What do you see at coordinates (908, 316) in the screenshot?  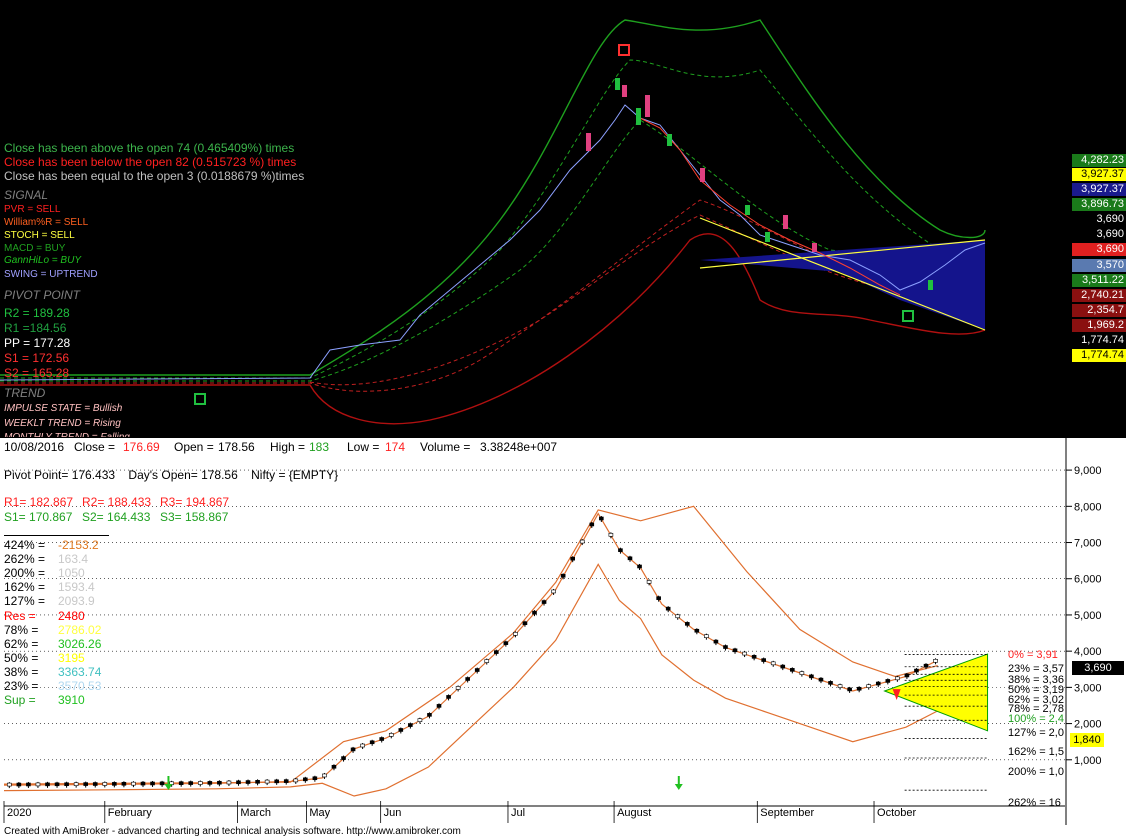 I see `signal-box-right` at bounding box center [908, 316].